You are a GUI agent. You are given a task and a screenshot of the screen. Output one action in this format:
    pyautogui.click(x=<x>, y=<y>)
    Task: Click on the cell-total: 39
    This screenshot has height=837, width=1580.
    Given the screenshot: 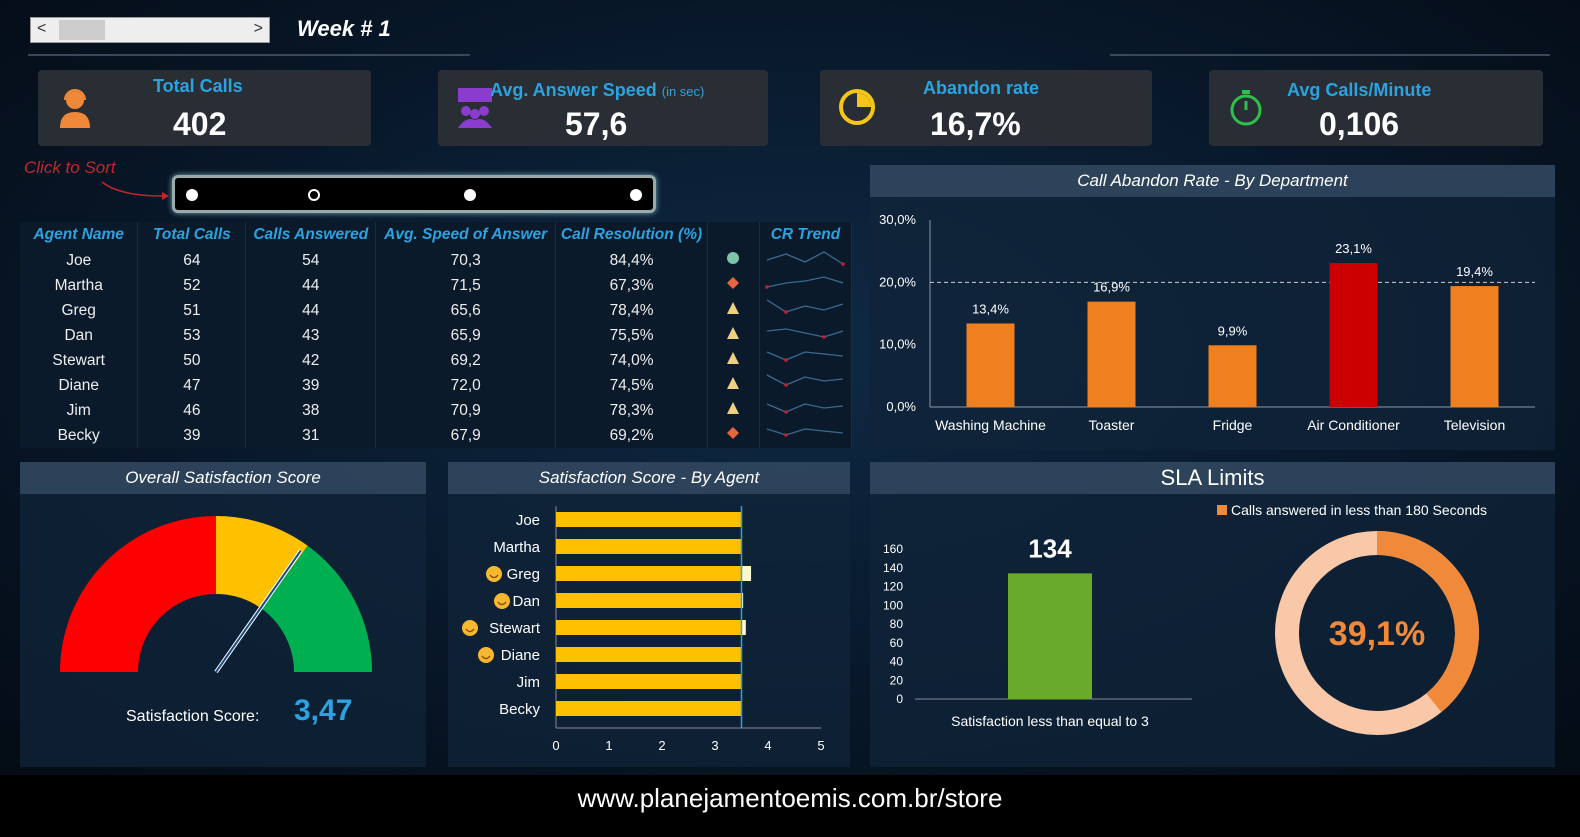 What is the action you would take?
    pyautogui.click(x=192, y=435)
    